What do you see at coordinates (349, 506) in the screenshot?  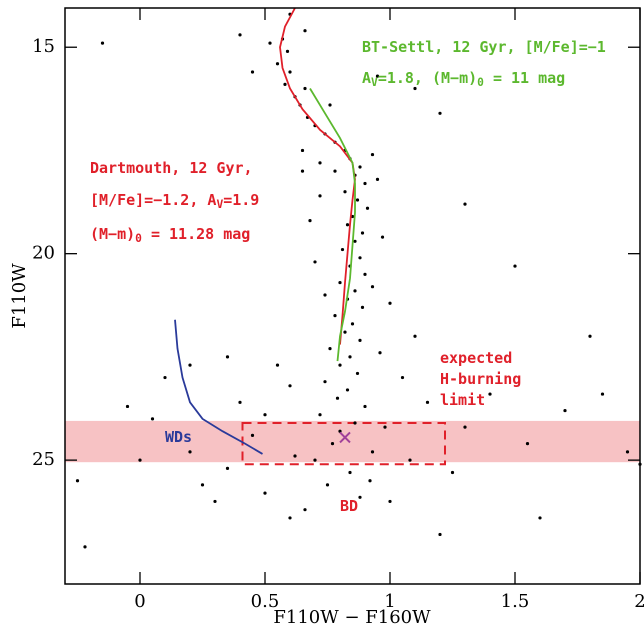 I see `annotation-part: BD` at bounding box center [349, 506].